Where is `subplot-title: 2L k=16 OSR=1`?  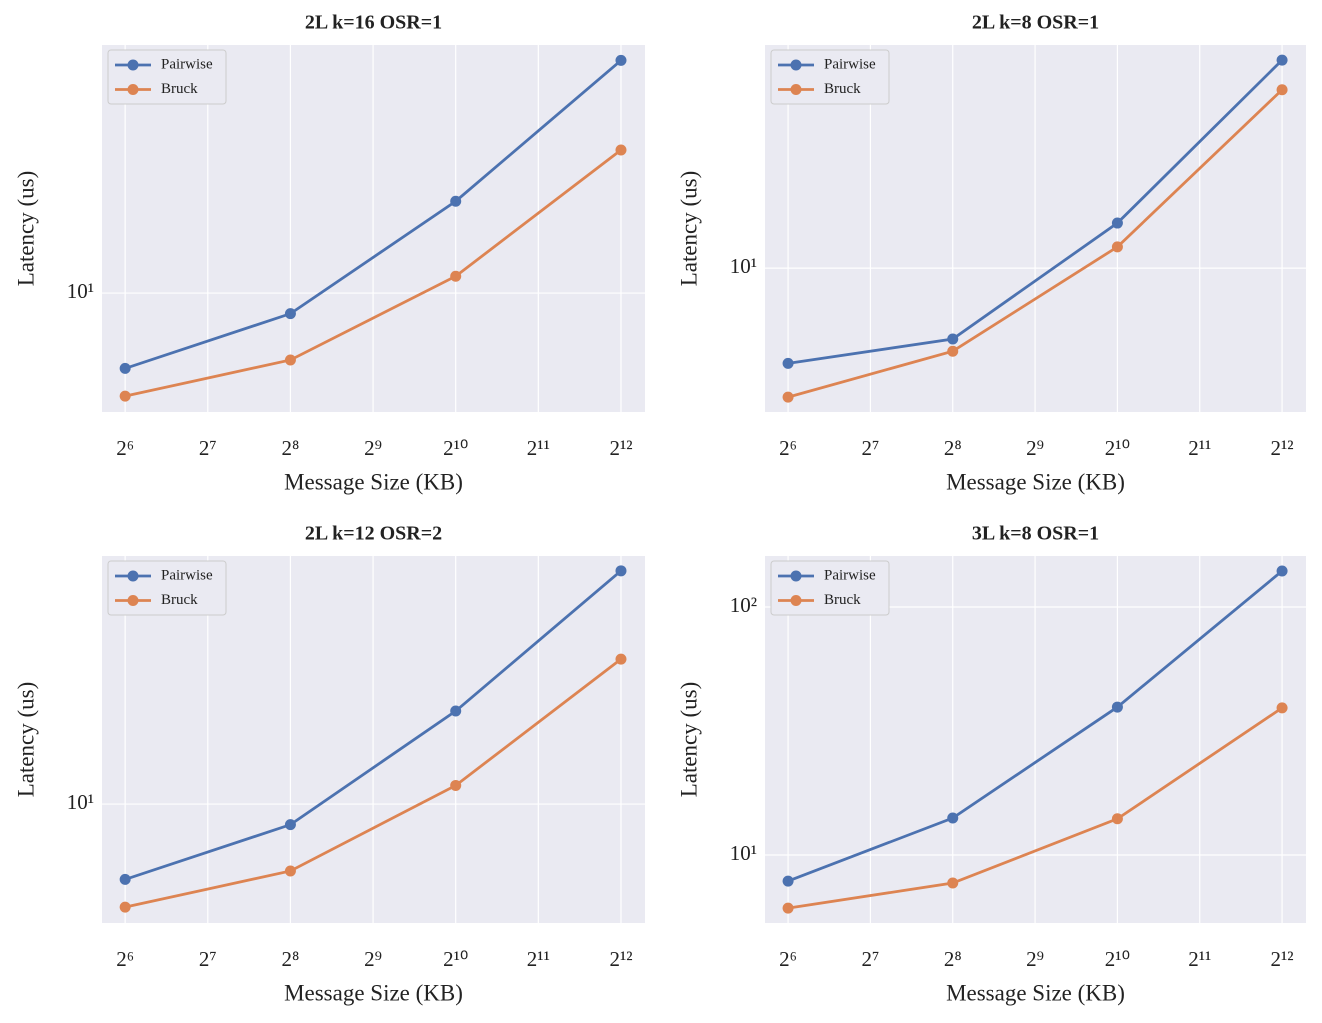 subplot-title: 2L k=16 OSR=1 is located at coordinates (373, 23).